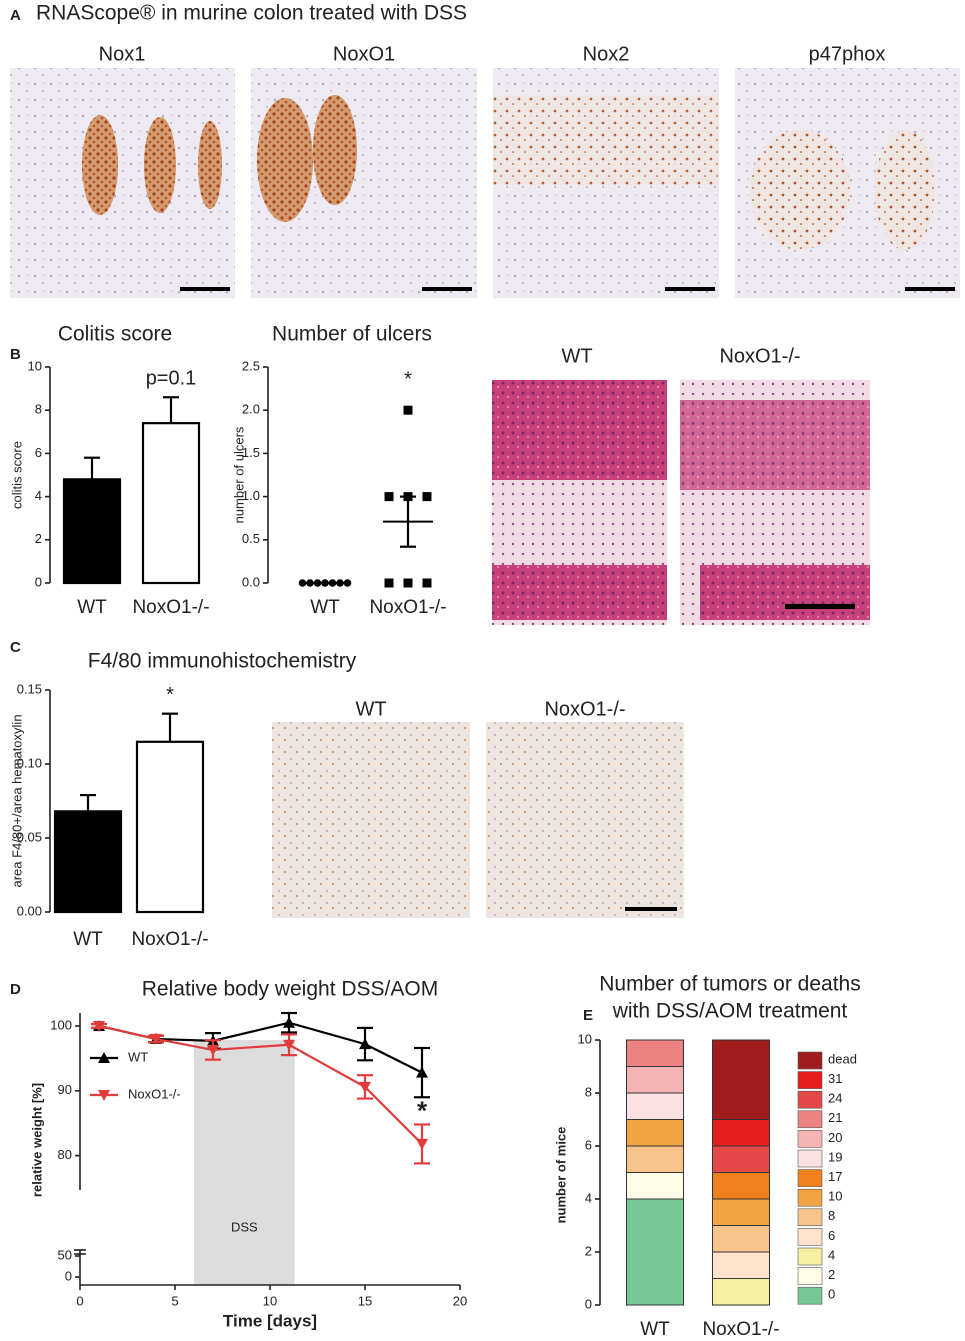 This screenshot has height=1341, width=965. Describe the element at coordinates (238, 474) in the screenshot. I see `y-axis-label: number of ulcers` at that location.